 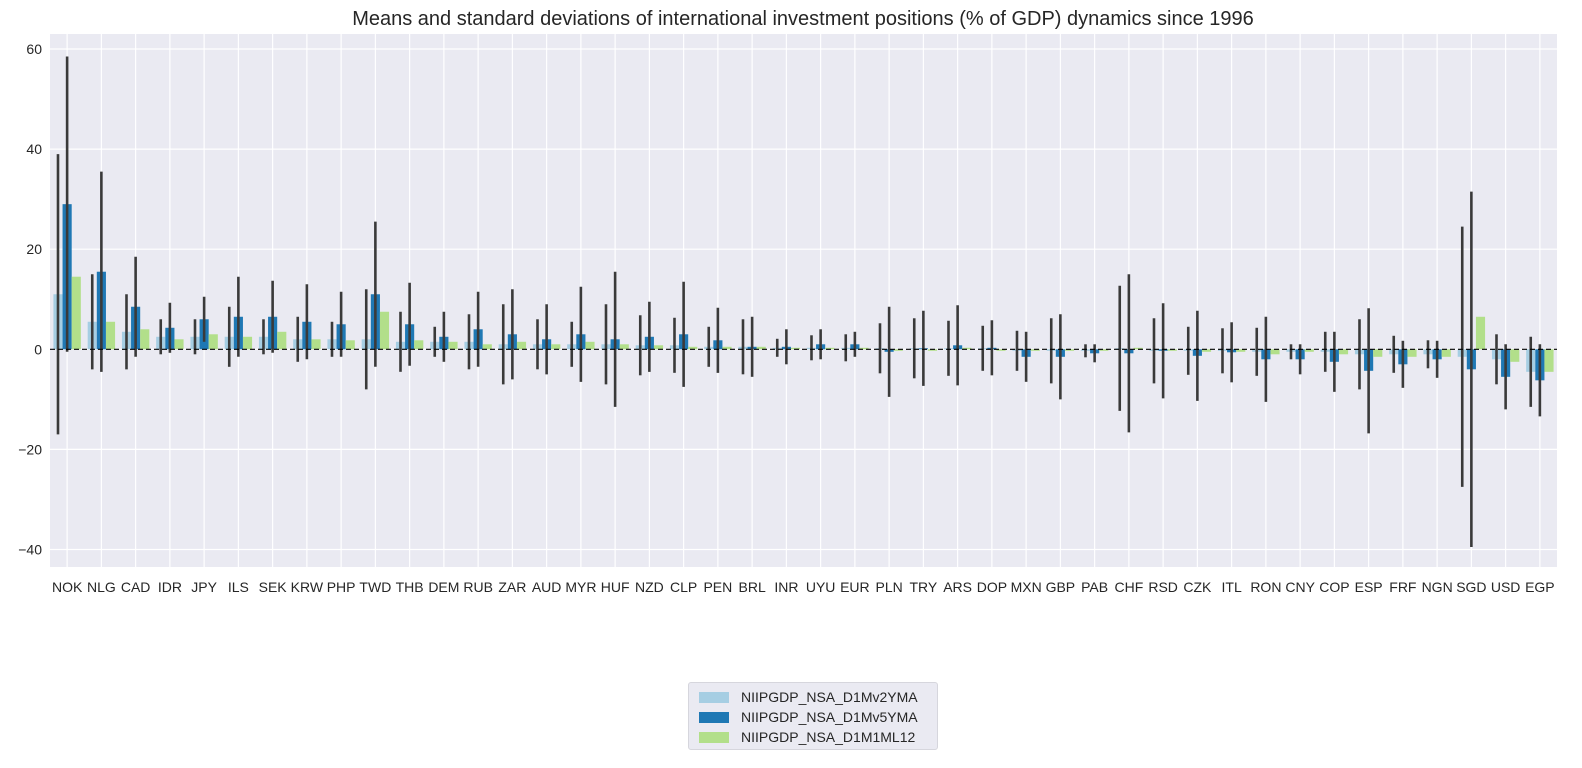 What do you see at coordinates (273, 587) in the screenshot?
I see `x-tick-label: SEK` at bounding box center [273, 587].